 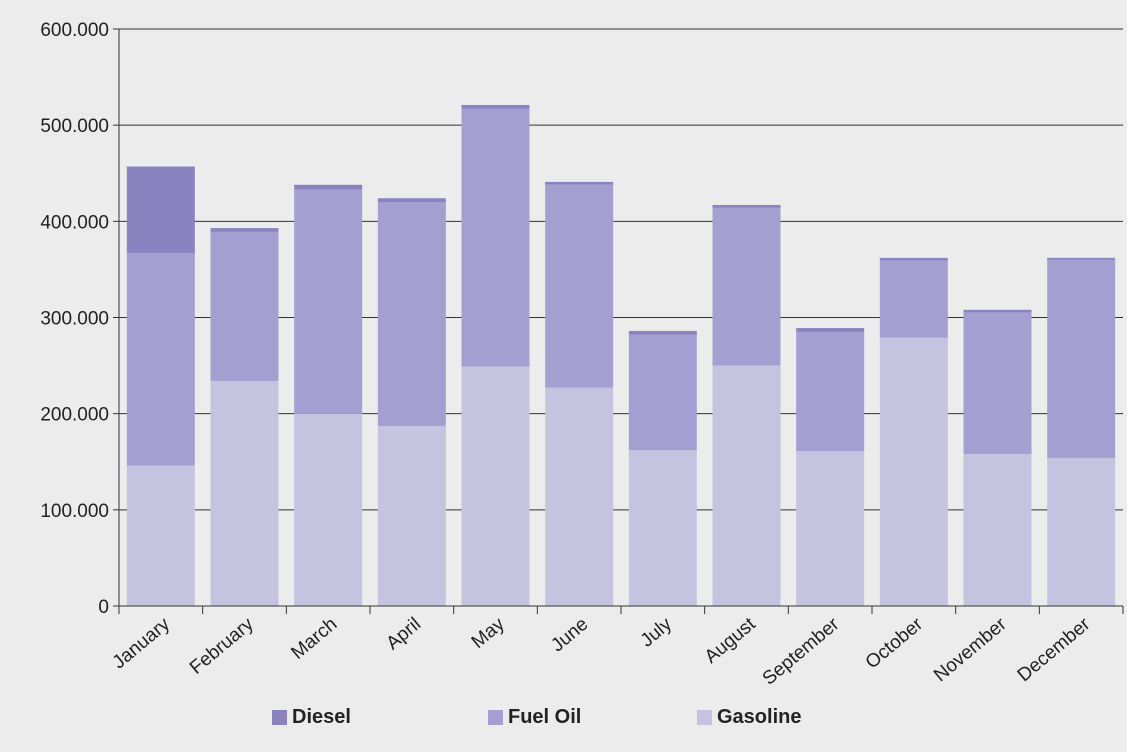 I want to click on legend-label-fuel-oil: Fuel Oil, so click(x=545, y=717).